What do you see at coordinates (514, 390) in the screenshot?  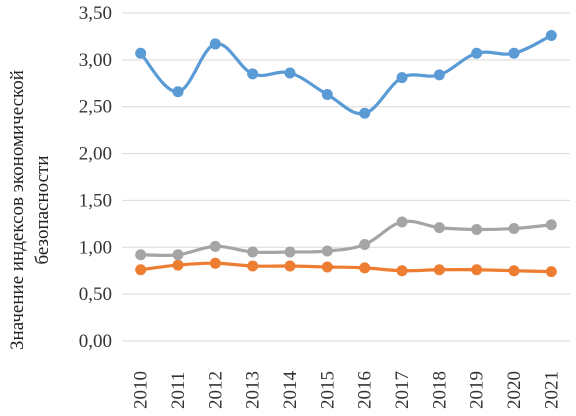 I see `x-tick-label: 2020` at bounding box center [514, 390].